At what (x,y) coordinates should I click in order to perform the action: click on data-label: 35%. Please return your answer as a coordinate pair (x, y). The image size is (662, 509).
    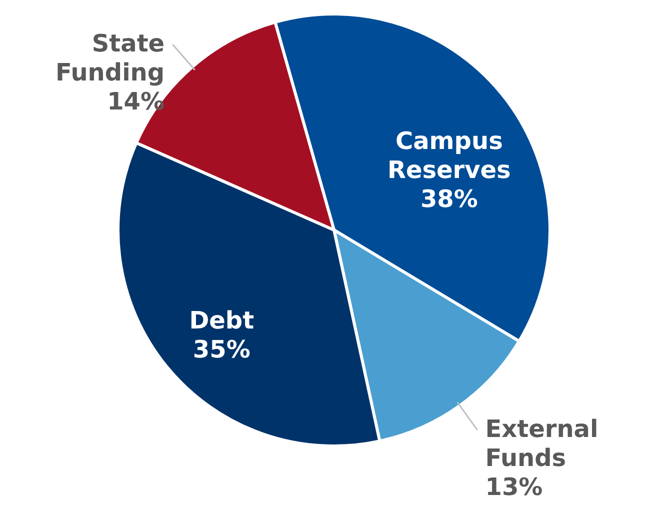
    Looking at the image, I should click on (221, 350).